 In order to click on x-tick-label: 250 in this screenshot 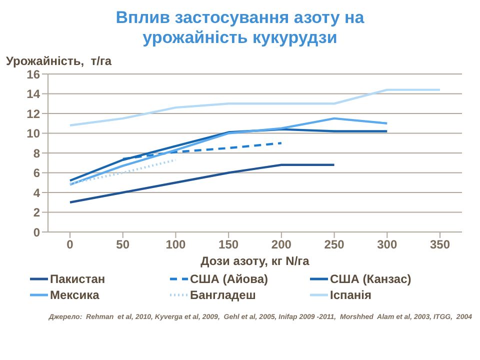, I will do `click(334, 245)`.